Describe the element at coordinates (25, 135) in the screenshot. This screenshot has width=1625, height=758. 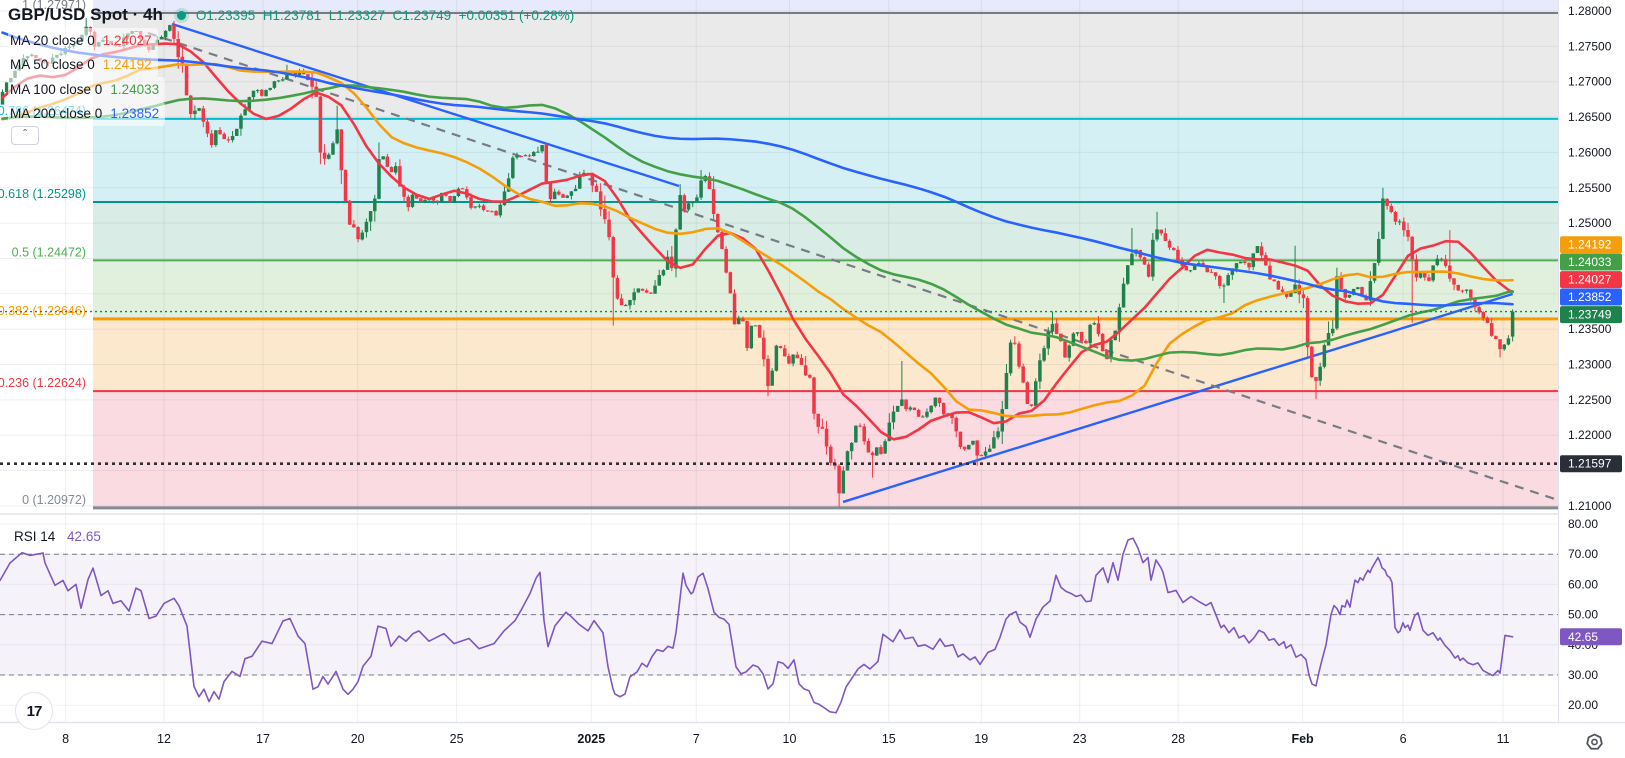
I see `legend-collapse-button: ˆ` at that location.